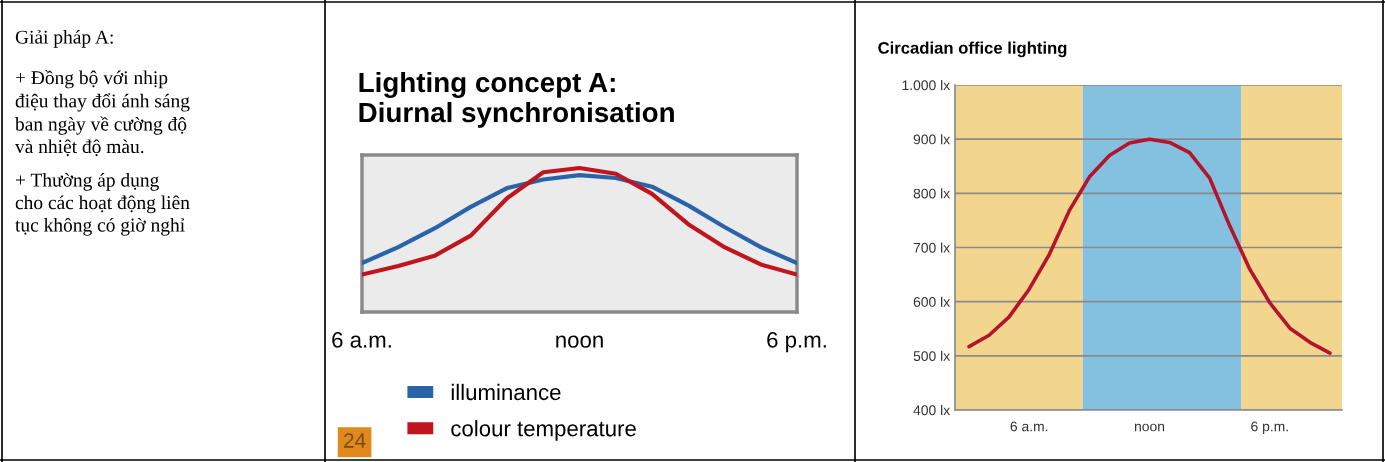 This screenshot has height=462, width=1385. I want to click on y-tick-label: 800 lx, so click(931, 193).